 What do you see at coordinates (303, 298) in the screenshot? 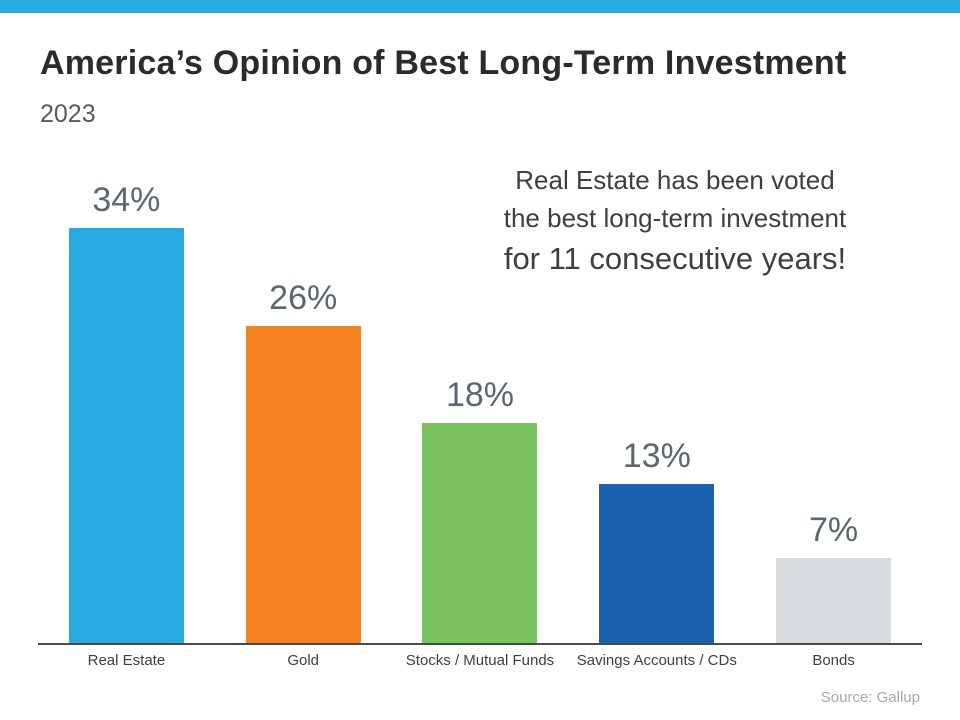
I see `bar-value-label: 26%` at bounding box center [303, 298].